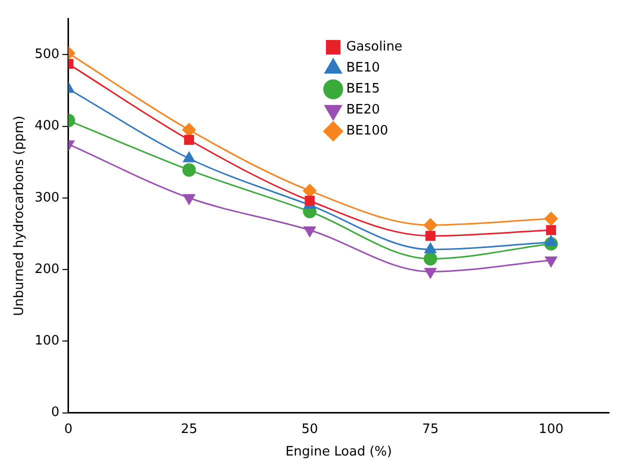  Describe the element at coordinates (338, 452) in the screenshot. I see `x-axis-title: Engine Load (%)` at that location.